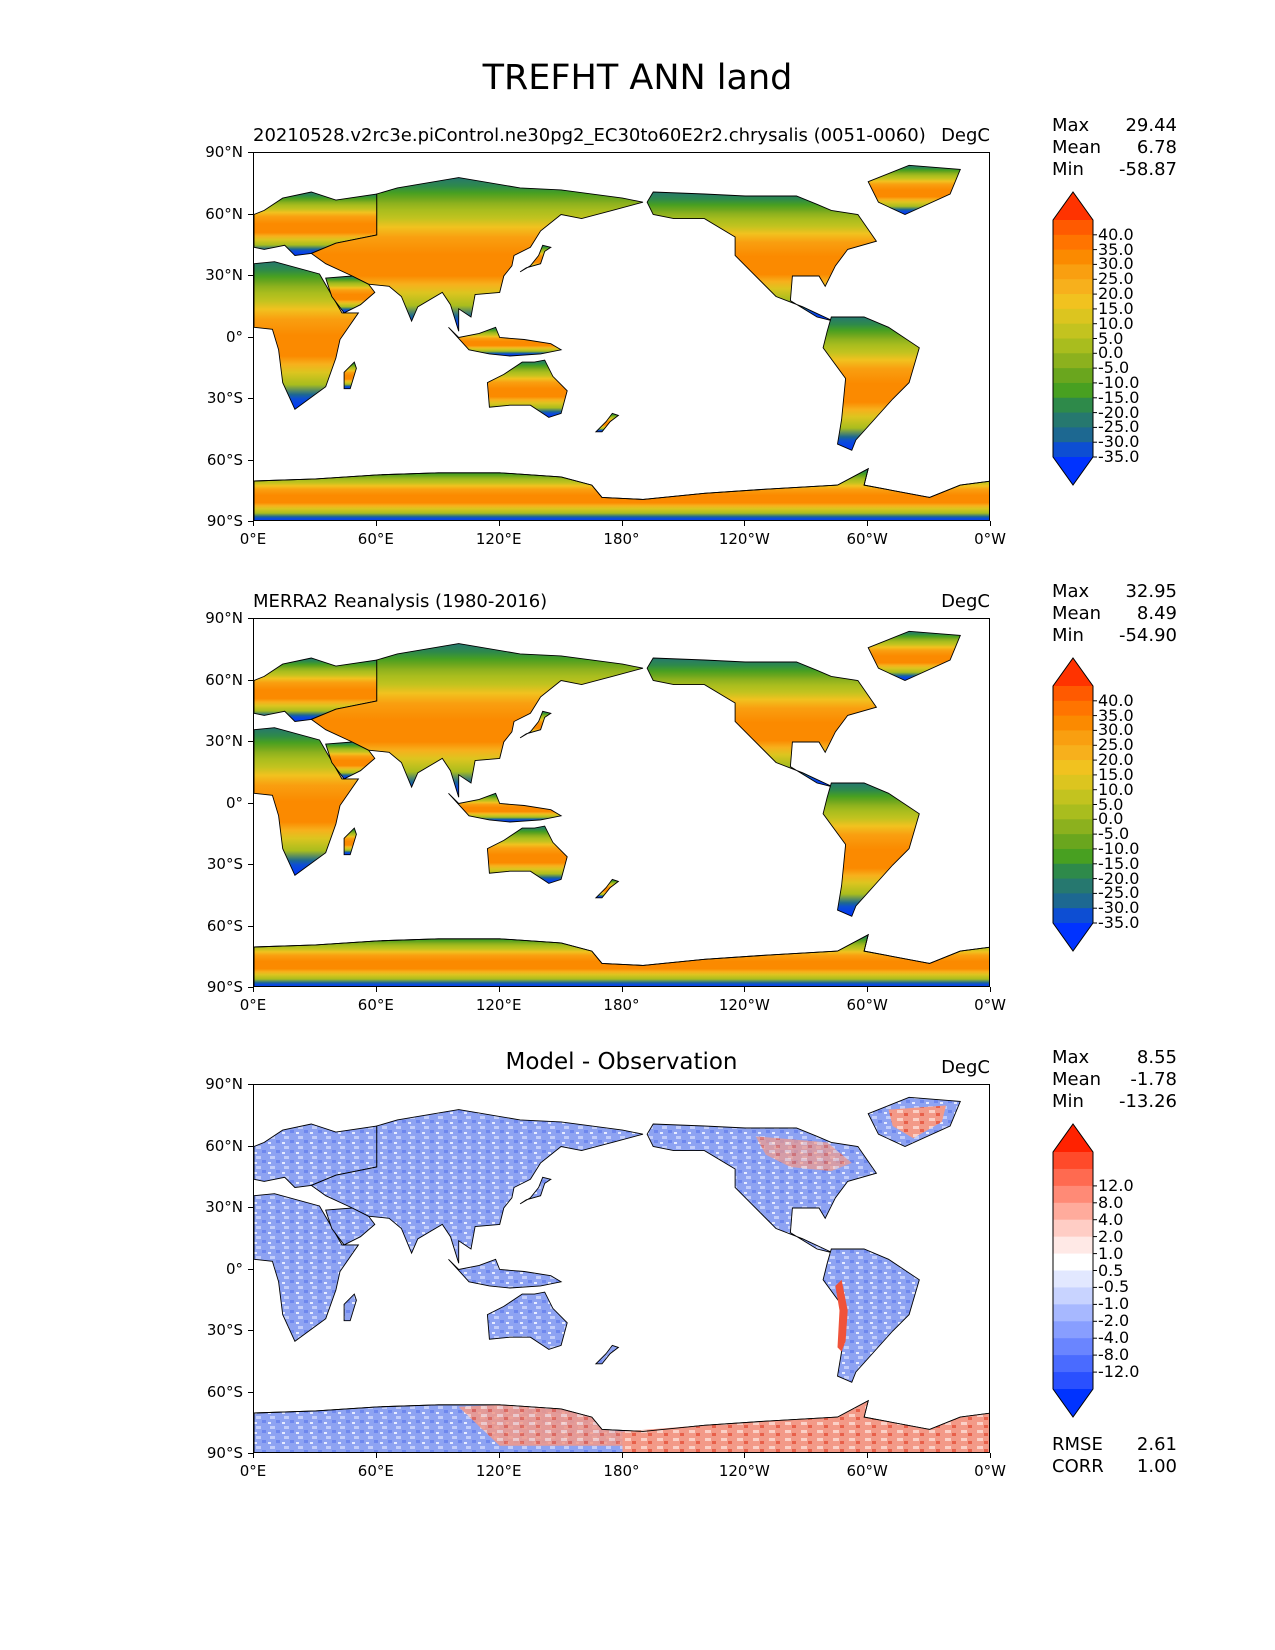 The height and width of the screenshot is (1650, 1275). I want to click on warm-bias-canada, so click(803, 1154).